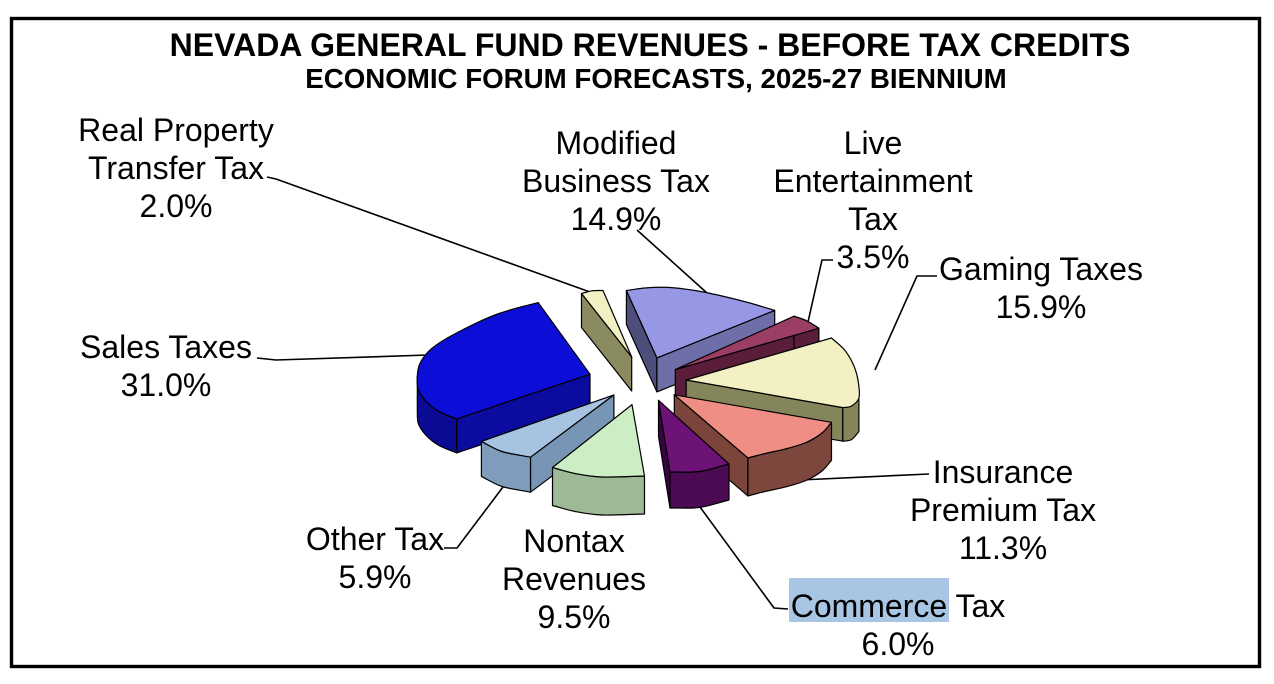 Image resolution: width=1274 pixels, height=684 pixels. Describe the element at coordinates (872, 181) in the screenshot. I see `svg-text: Entertainment` at that location.